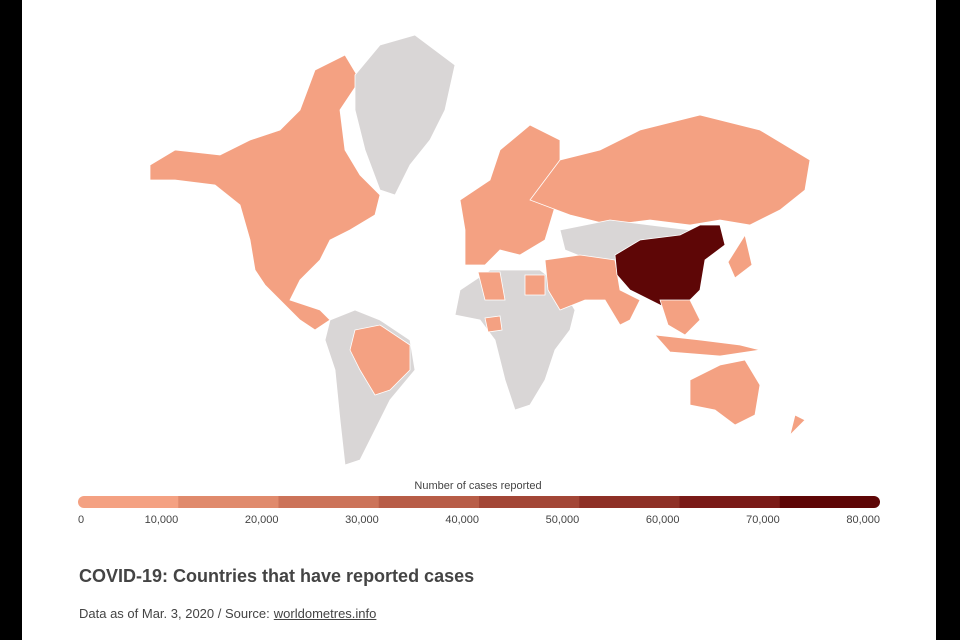 Image resolution: width=960 pixels, height=640 pixels. What do you see at coordinates (265, 192) in the screenshot?
I see `north-america` at bounding box center [265, 192].